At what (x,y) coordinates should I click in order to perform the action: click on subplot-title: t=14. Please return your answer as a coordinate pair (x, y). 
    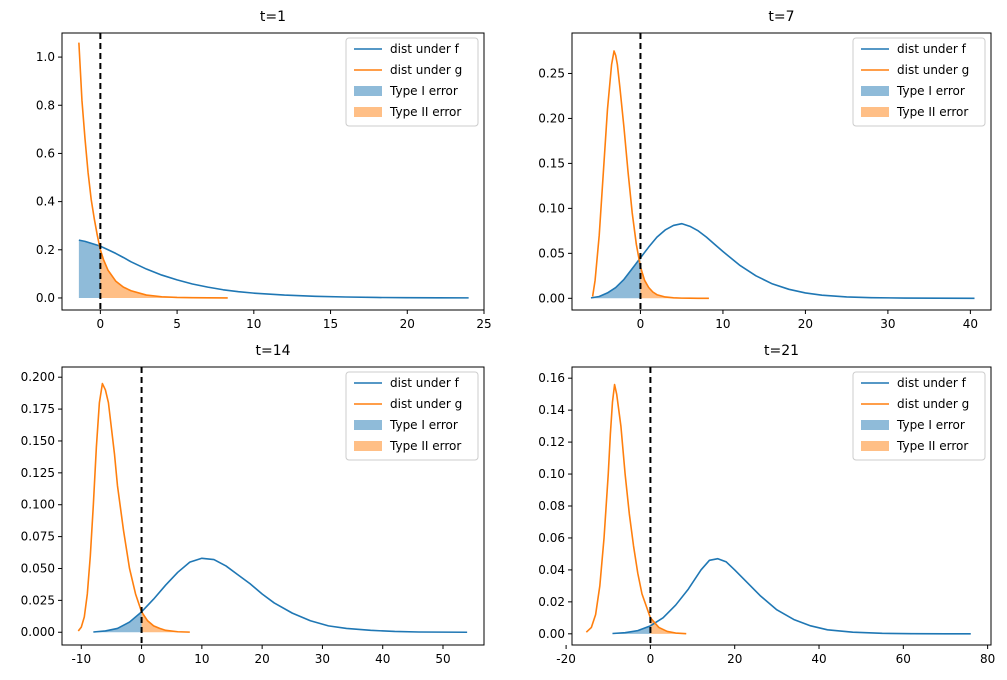
    Looking at the image, I should click on (272, 351).